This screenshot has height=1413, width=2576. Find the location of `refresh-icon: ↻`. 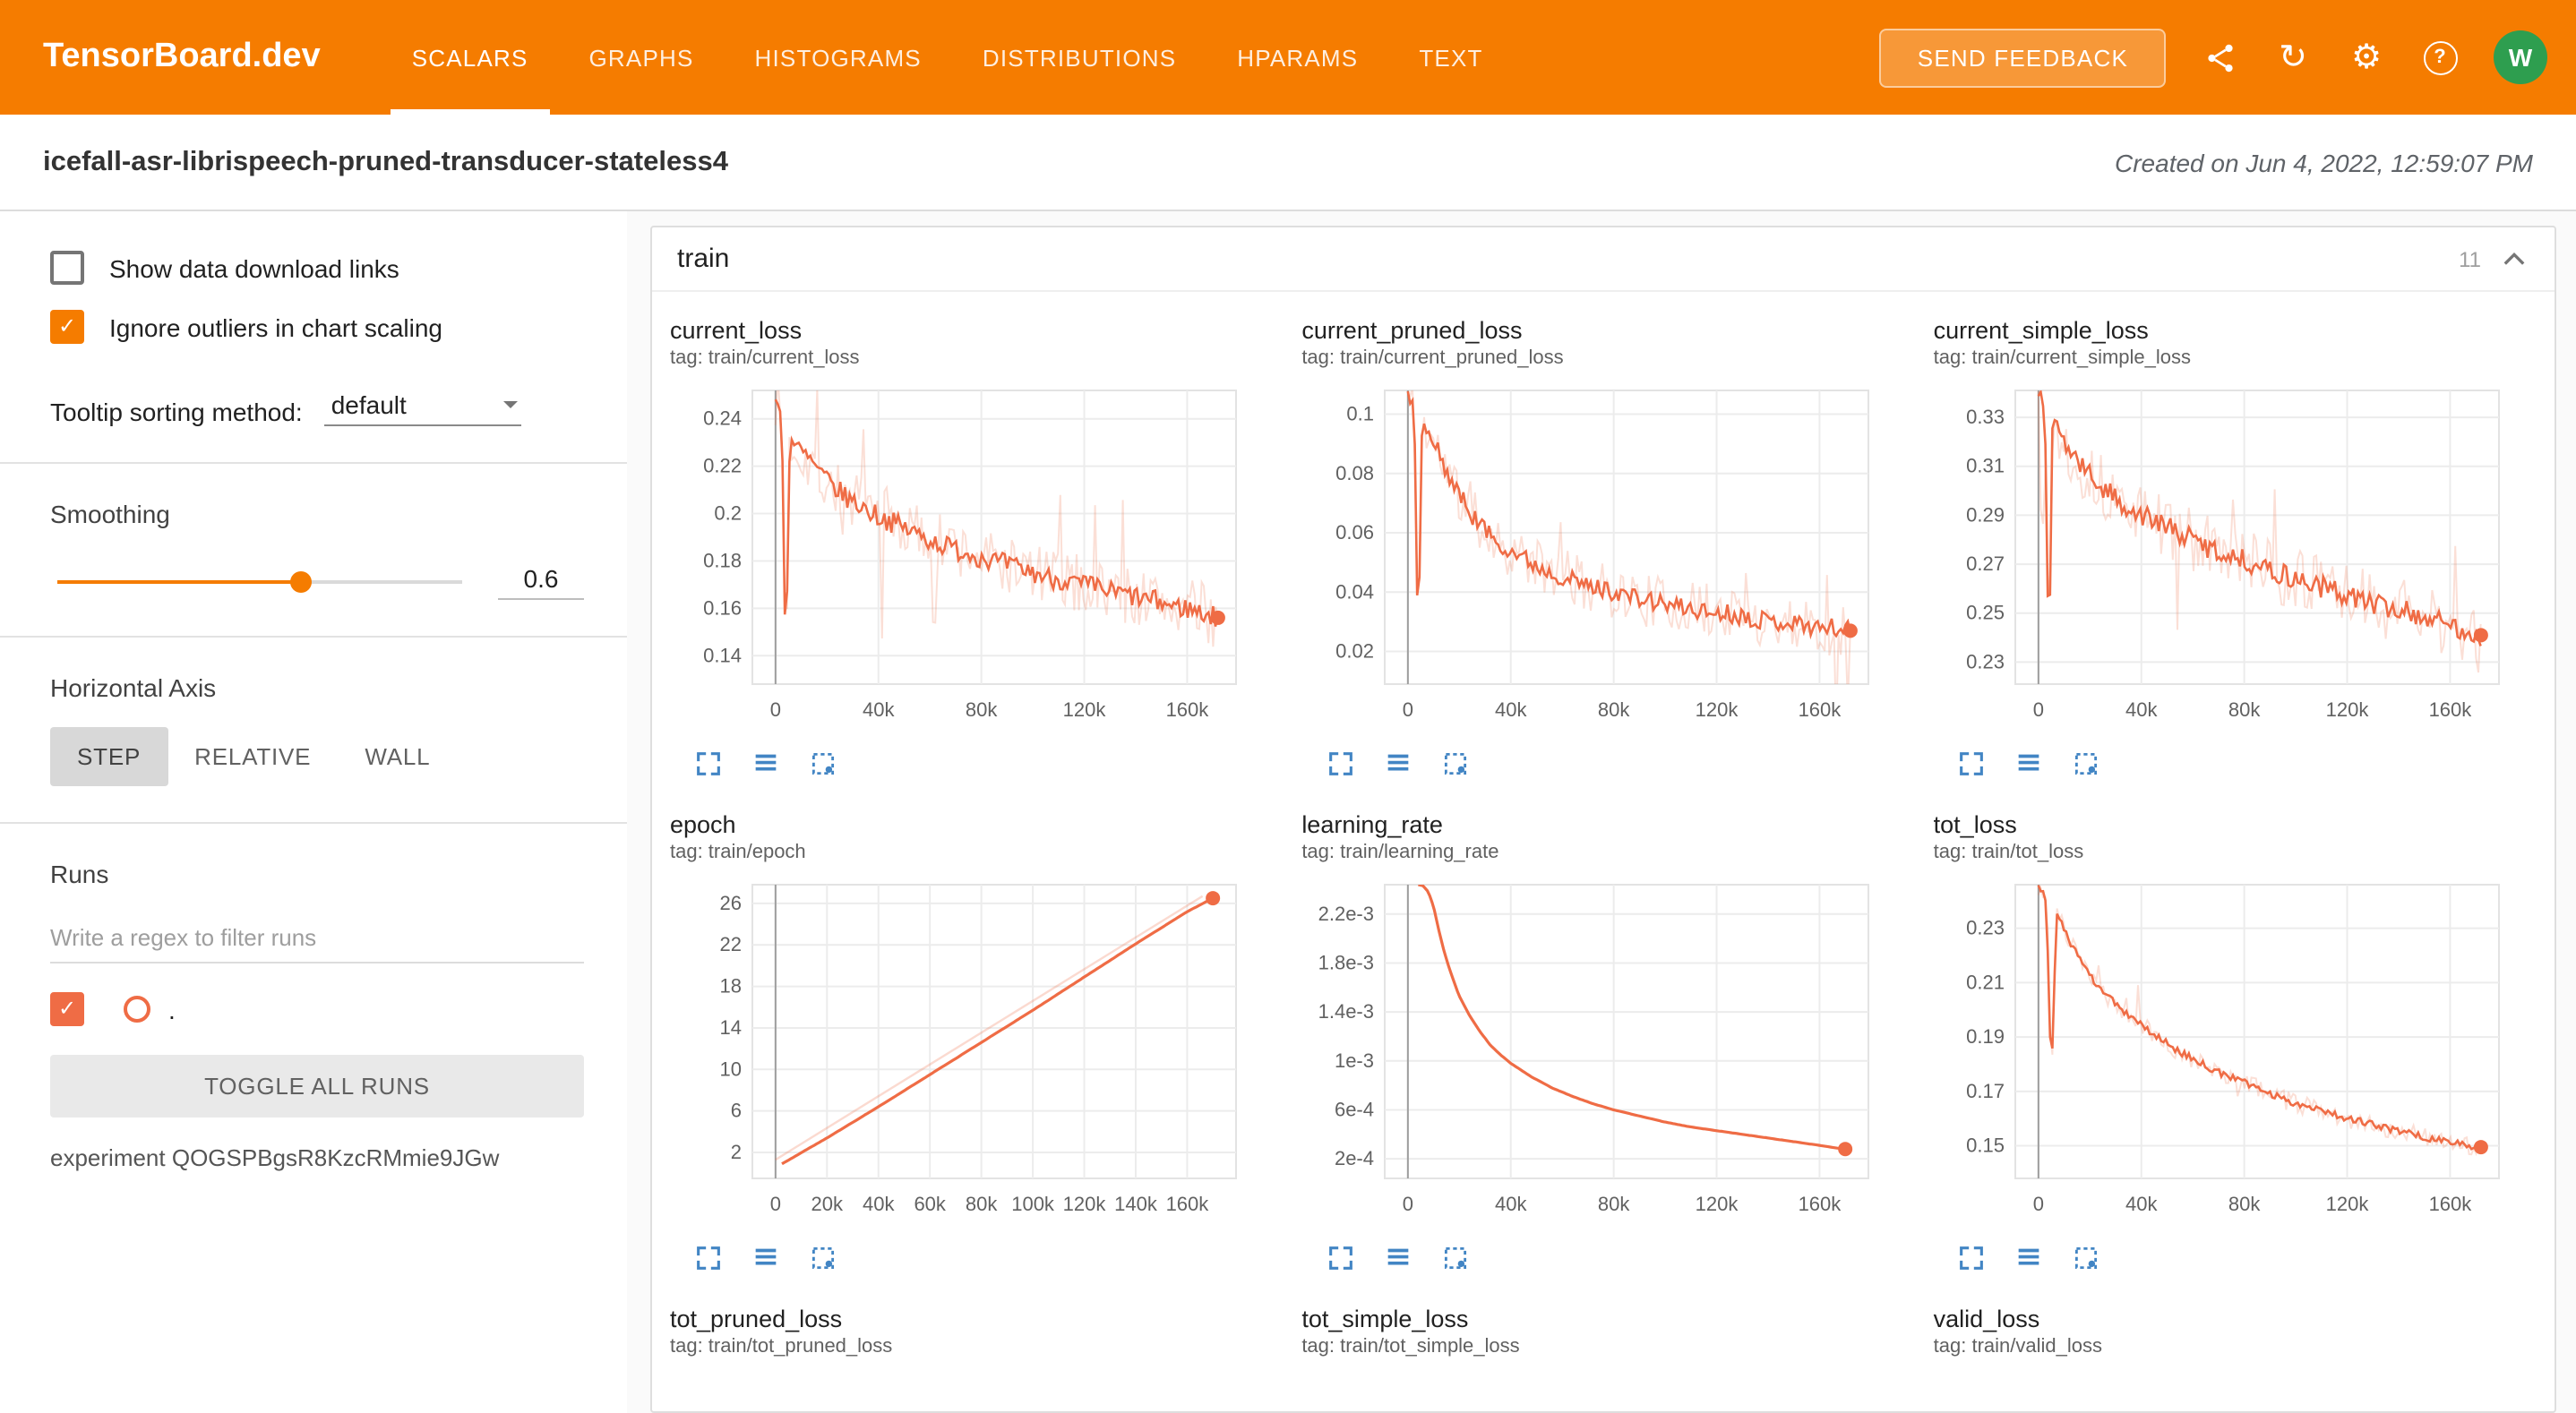

refresh-icon: ↻ is located at coordinates (2293, 56).